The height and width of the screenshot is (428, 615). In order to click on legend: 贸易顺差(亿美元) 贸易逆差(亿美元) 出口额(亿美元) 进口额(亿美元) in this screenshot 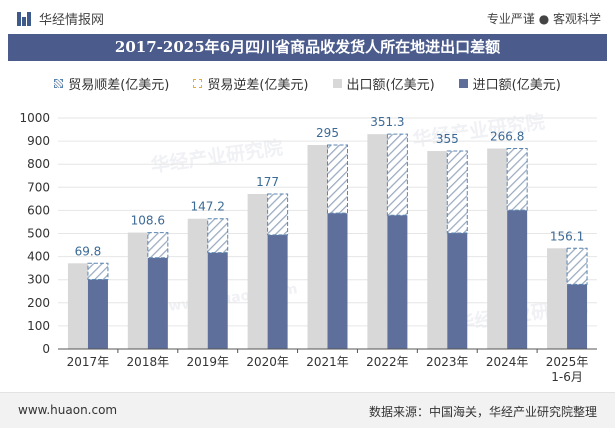, I will do `click(307, 83)`.